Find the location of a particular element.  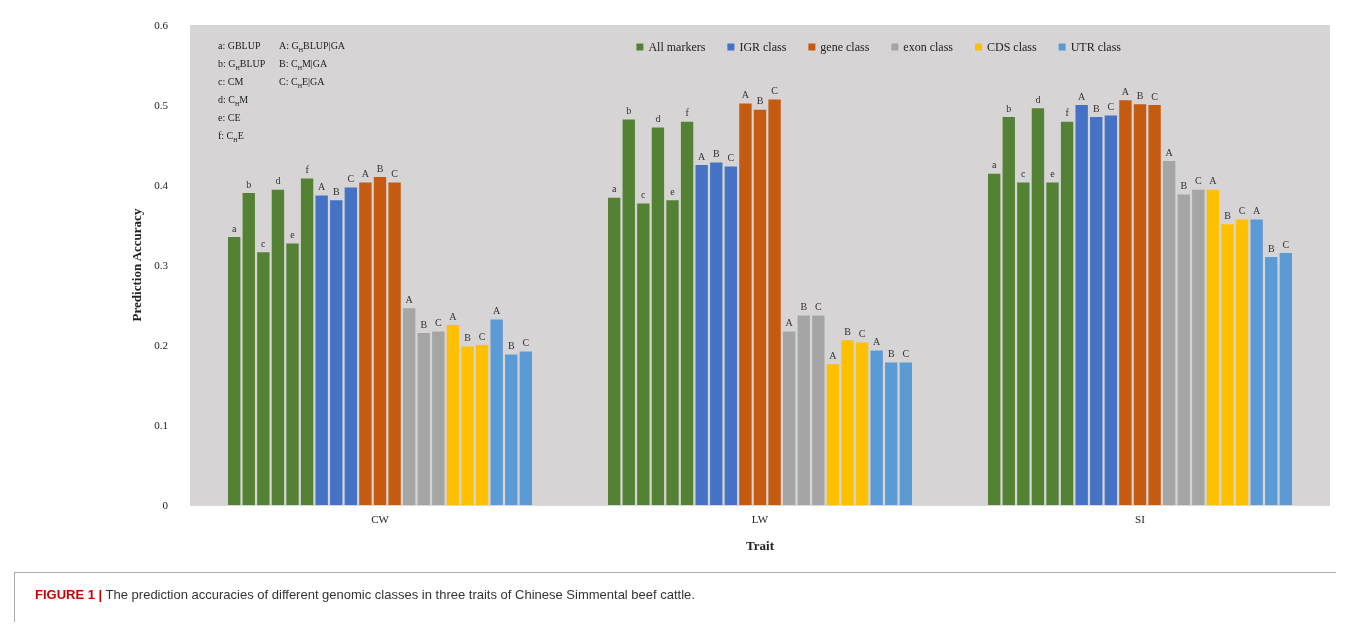

annotation: C: C$_{H}$E|GA is located at coordinates (302, 82).